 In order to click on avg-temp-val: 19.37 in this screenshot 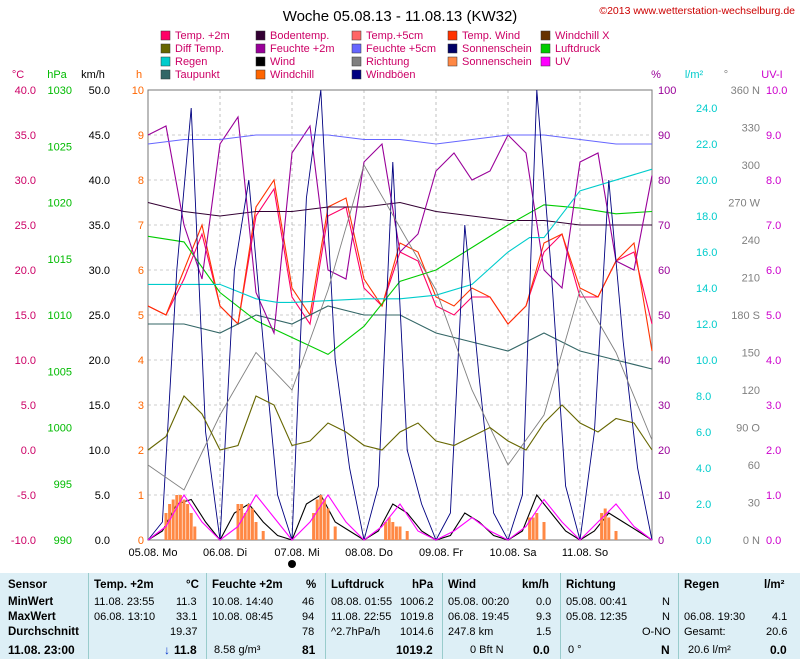, I will do `click(184, 632)`.